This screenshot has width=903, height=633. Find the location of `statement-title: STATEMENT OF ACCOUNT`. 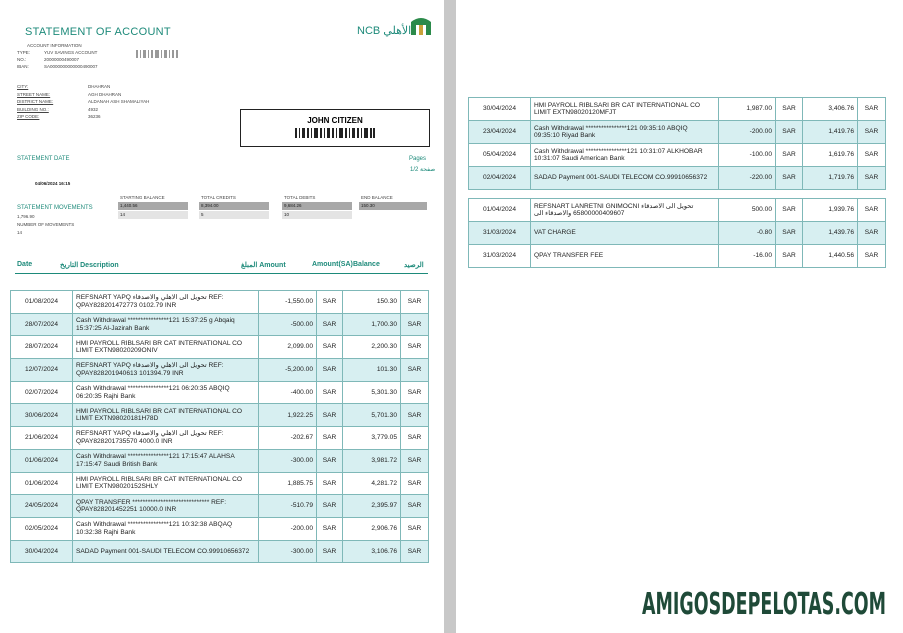

statement-title: STATEMENT OF ACCOUNT is located at coordinates (98, 32).